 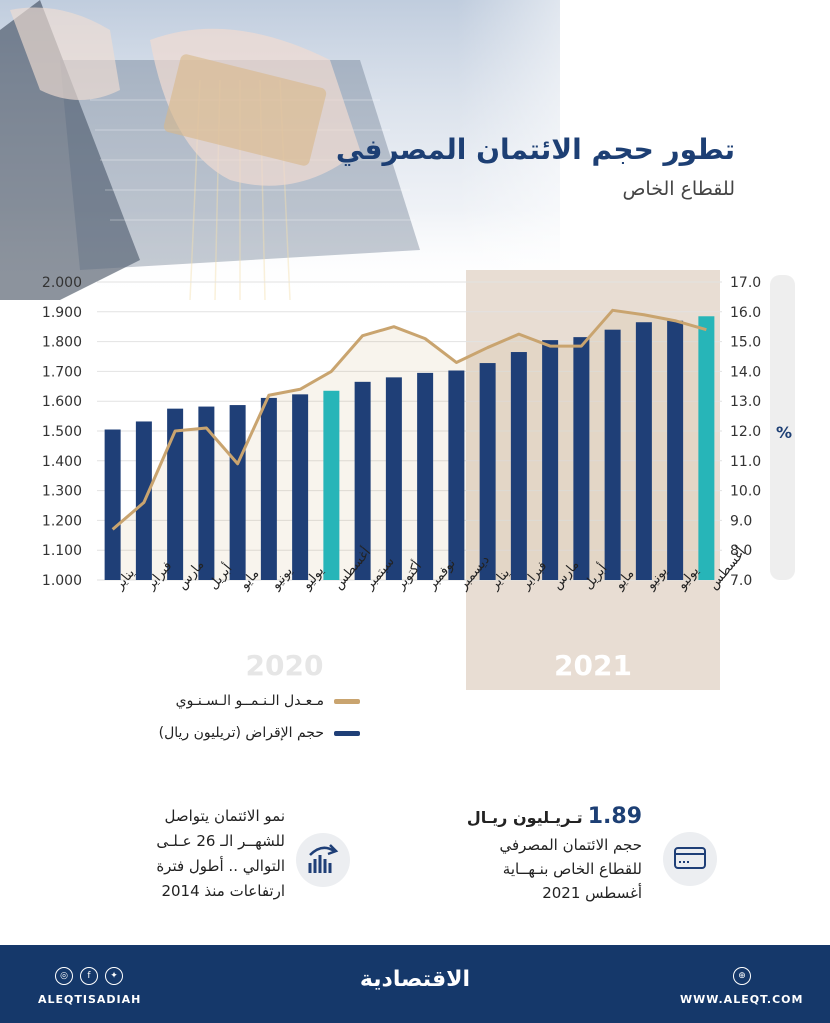 What do you see at coordinates (614, 816) in the screenshot?
I see `info-value: 1.89` at bounding box center [614, 816].